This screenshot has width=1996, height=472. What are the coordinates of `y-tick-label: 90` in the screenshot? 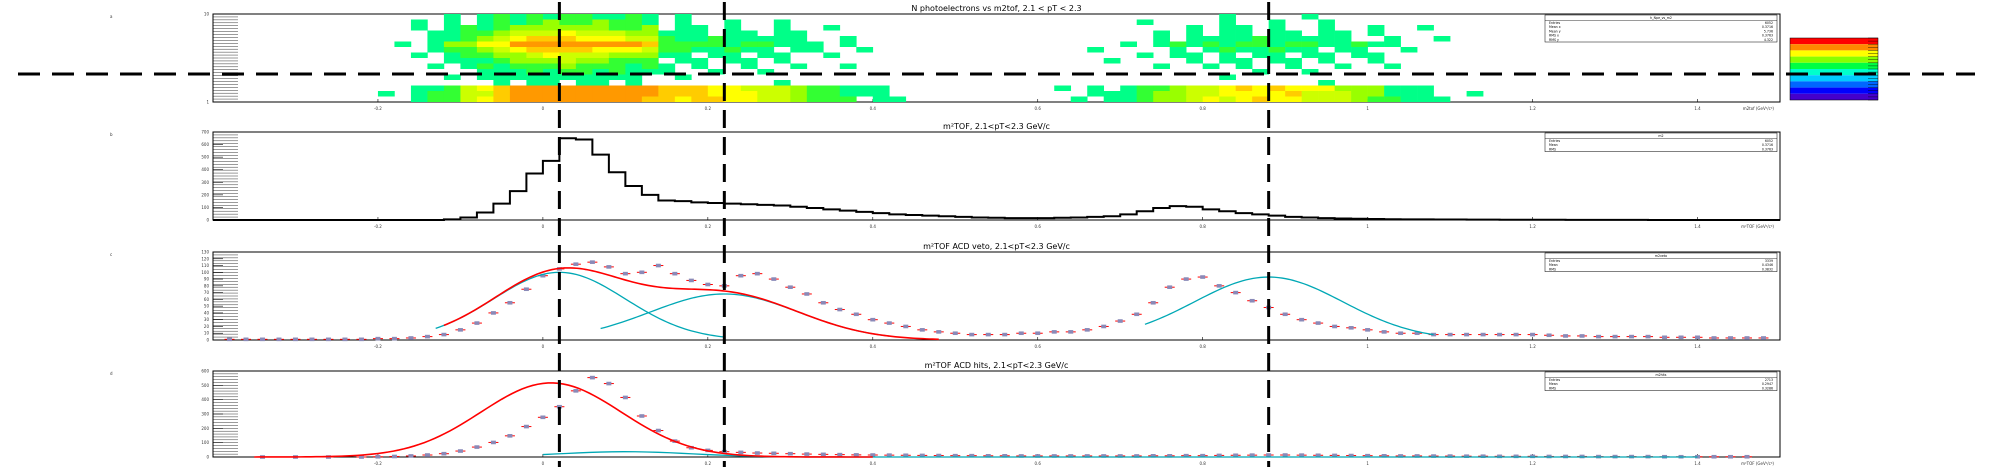 It's located at (207, 279).